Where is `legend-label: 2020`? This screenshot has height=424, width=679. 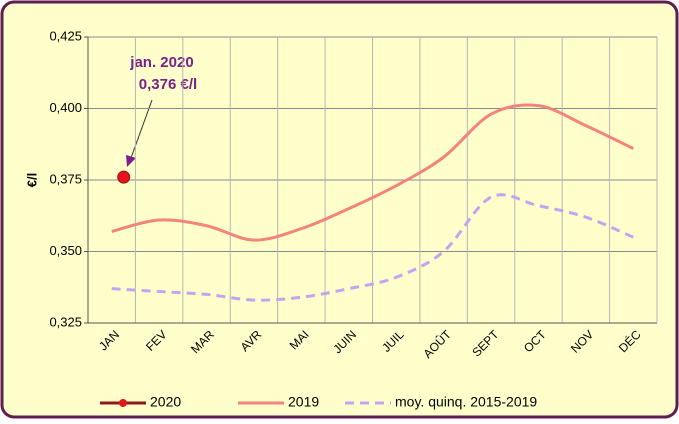 legend-label: 2020 is located at coordinates (165, 402).